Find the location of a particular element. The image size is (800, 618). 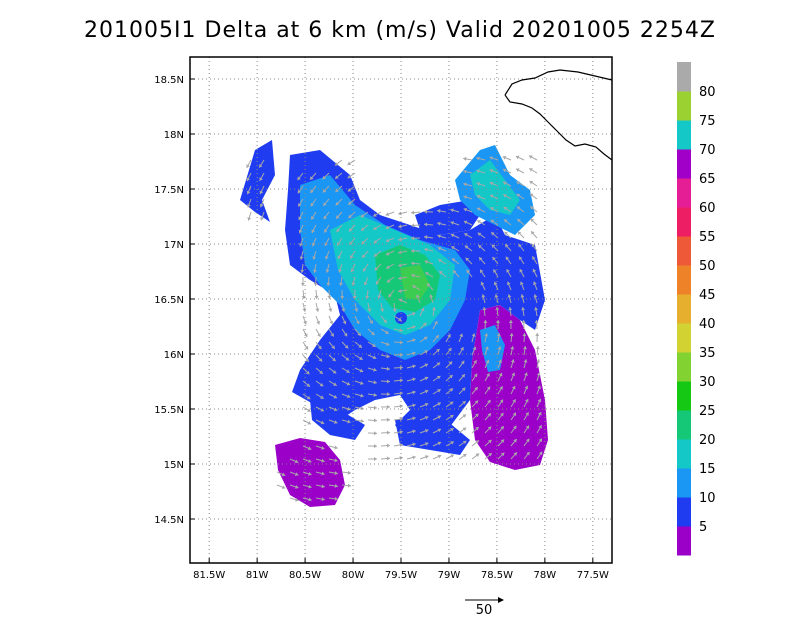

colorbar-label: 35 is located at coordinates (707, 353).